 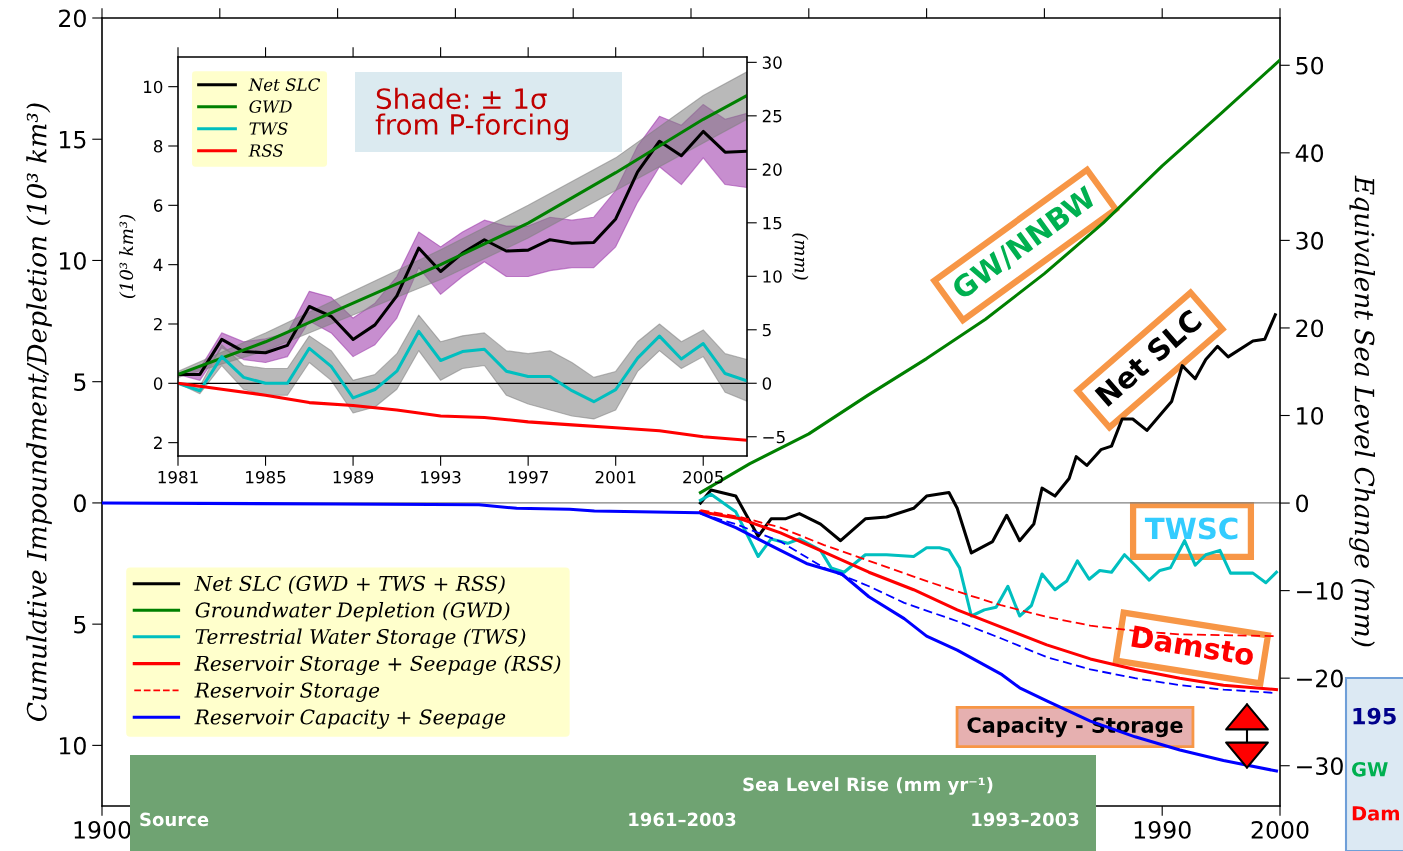 What do you see at coordinates (772, 116) in the screenshot?
I see `y2-tick-label: 25` at bounding box center [772, 116].